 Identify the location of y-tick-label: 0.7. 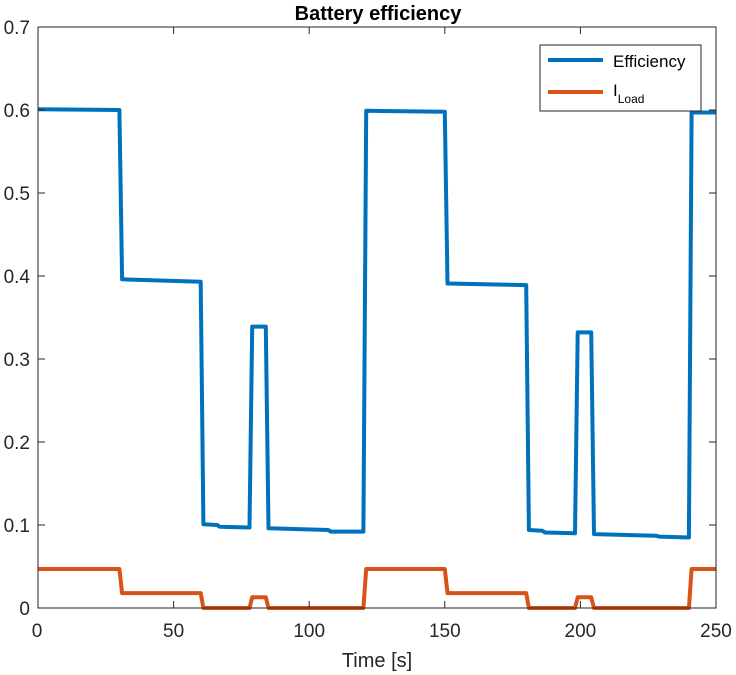
(17, 28).